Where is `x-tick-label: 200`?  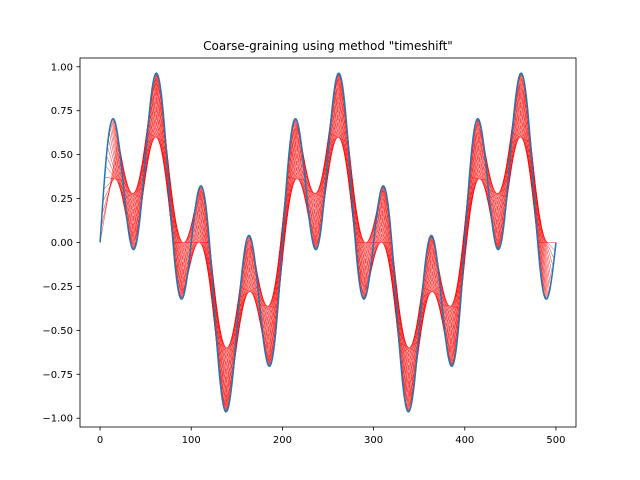
x-tick-label: 200 is located at coordinates (282, 440).